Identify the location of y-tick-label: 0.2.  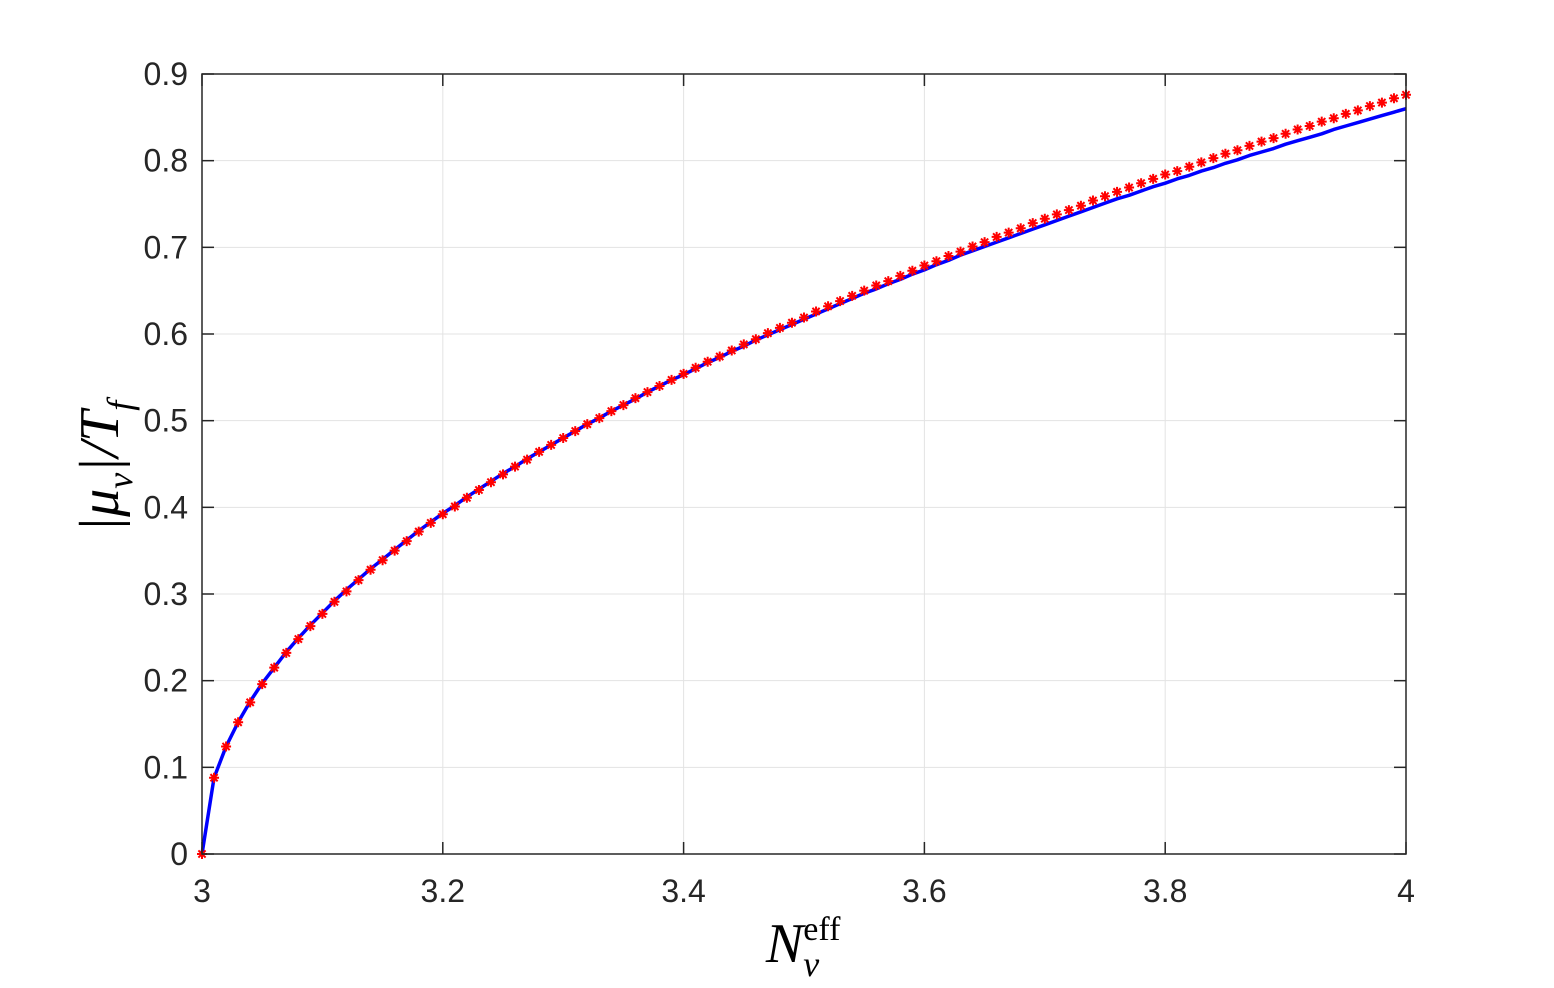
(166, 681).